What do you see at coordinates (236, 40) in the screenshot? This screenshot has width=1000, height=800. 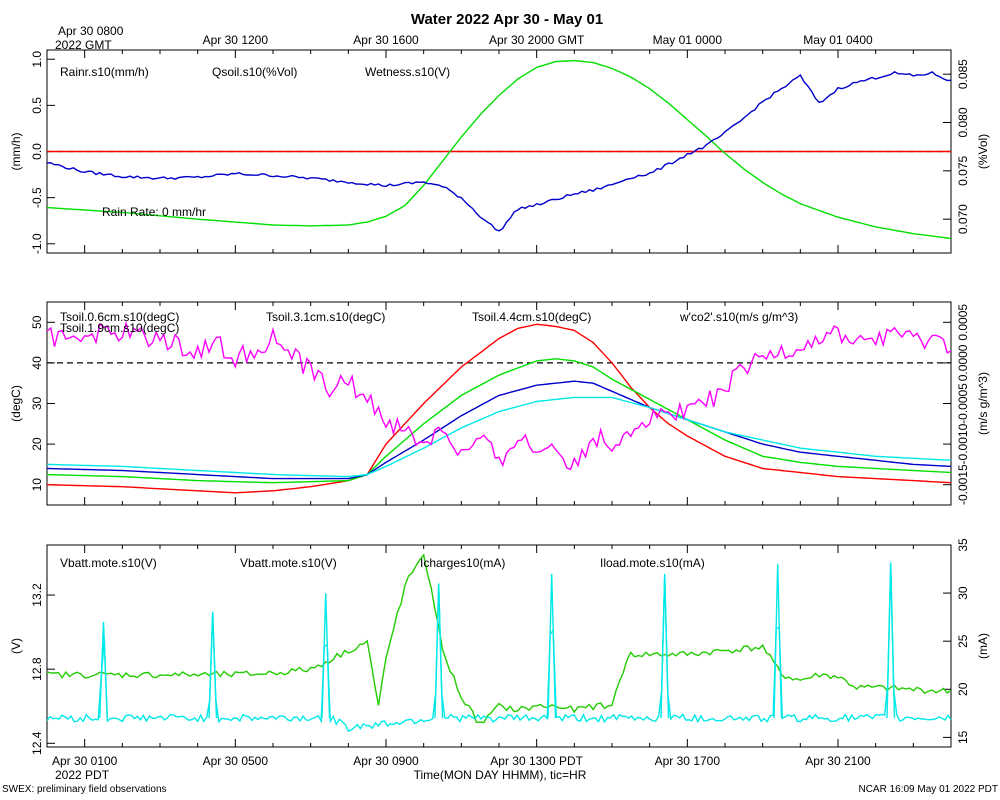 I see `top-axis-label: Apr 30 1200` at bounding box center [236, 40].